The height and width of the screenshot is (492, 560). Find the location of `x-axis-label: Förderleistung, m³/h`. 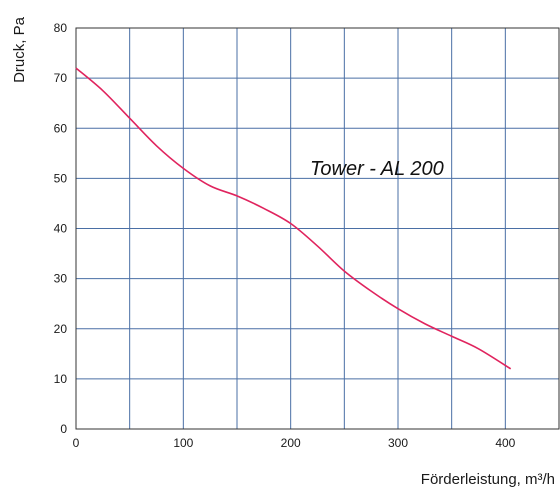

x-axis-label: Förderleistung, m³/h is located at coordinates (488, 479).